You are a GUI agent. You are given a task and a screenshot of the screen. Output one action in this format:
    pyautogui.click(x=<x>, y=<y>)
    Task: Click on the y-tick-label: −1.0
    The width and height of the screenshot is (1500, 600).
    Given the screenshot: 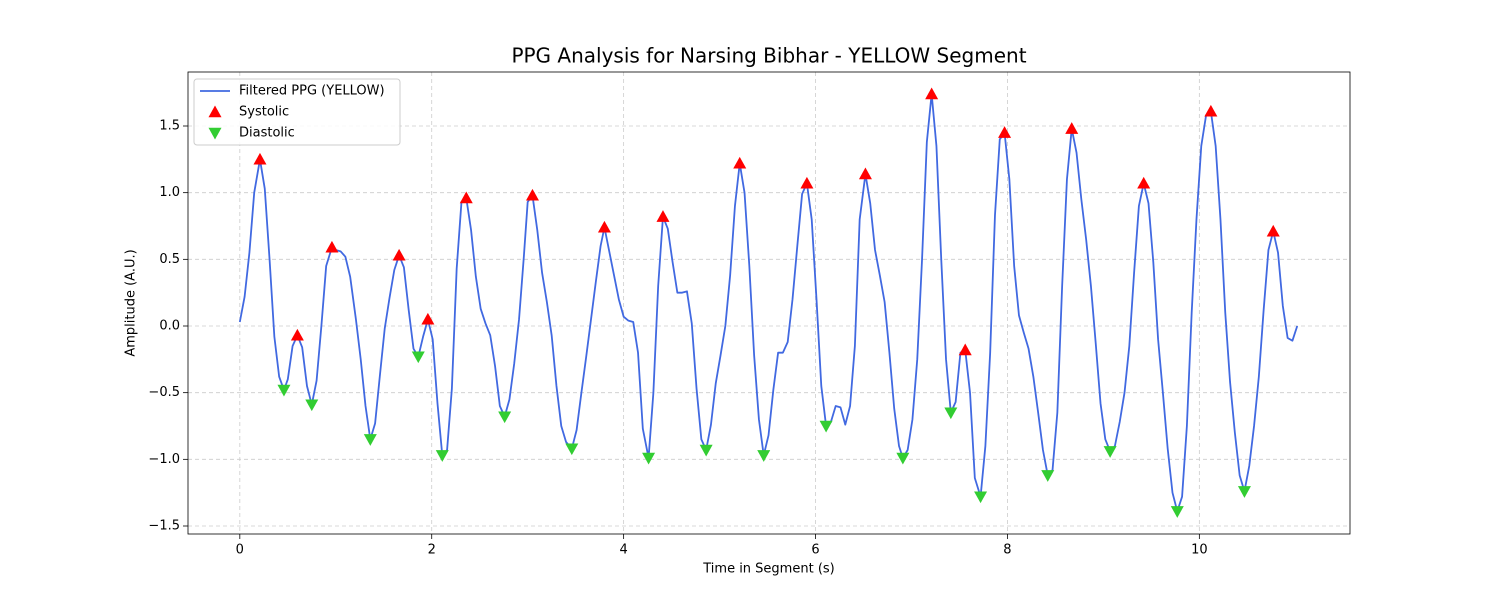 What is the action you would take?
    pyautogui.click(x=164, y=459)
    